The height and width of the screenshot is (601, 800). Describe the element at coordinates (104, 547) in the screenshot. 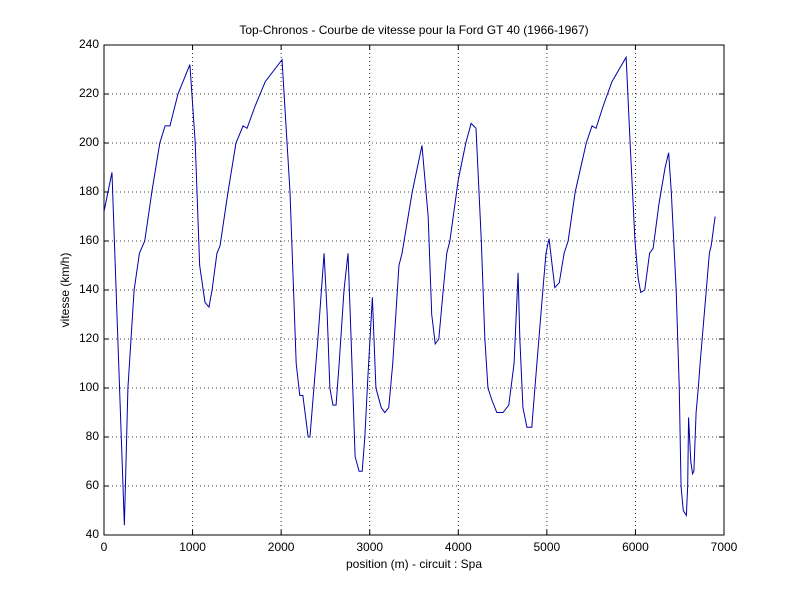

I see `x-tick-label: 0` at that location.